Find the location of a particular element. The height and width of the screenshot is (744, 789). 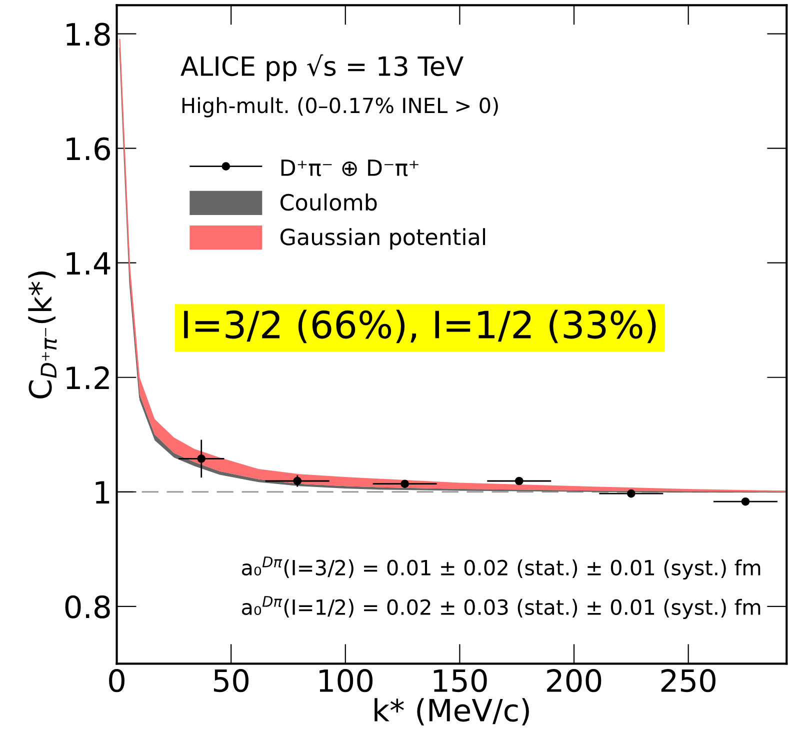

annotation: ALICE pp √s = 13 TeV is located at coordinates (322, 68).